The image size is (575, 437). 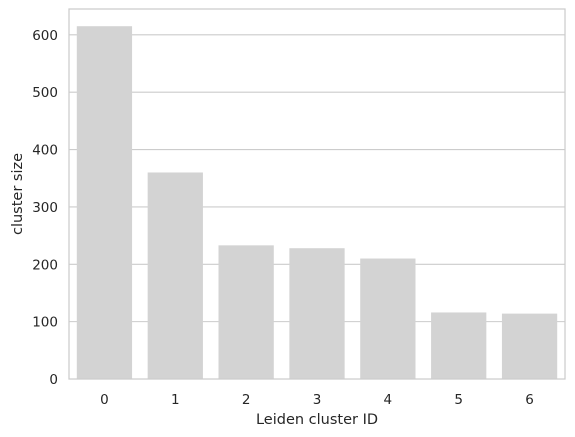 I want to click on x-tick-labels: 0 1 2 3 4 5 6, so click(x=317, y=400).